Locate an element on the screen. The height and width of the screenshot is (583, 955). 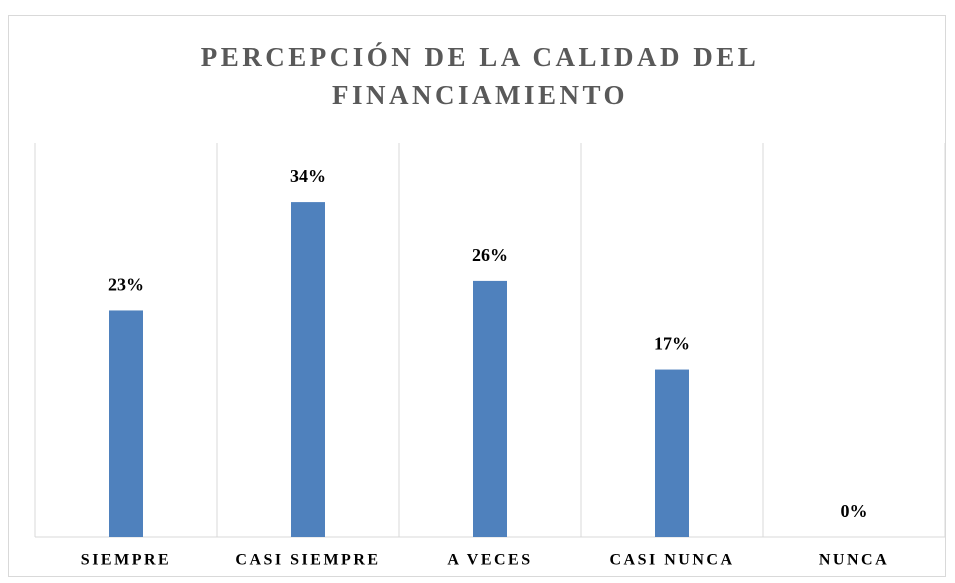
x-tick-label: SIEMPRE is located at coordinates (126, 560).